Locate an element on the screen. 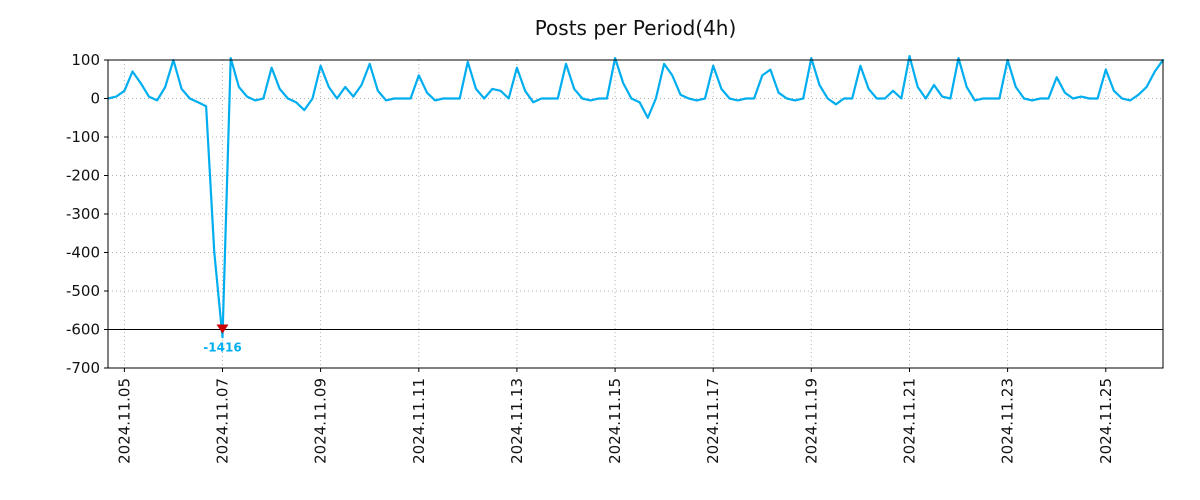  y-tick-label: -200 is located at coordinates (83, 176).